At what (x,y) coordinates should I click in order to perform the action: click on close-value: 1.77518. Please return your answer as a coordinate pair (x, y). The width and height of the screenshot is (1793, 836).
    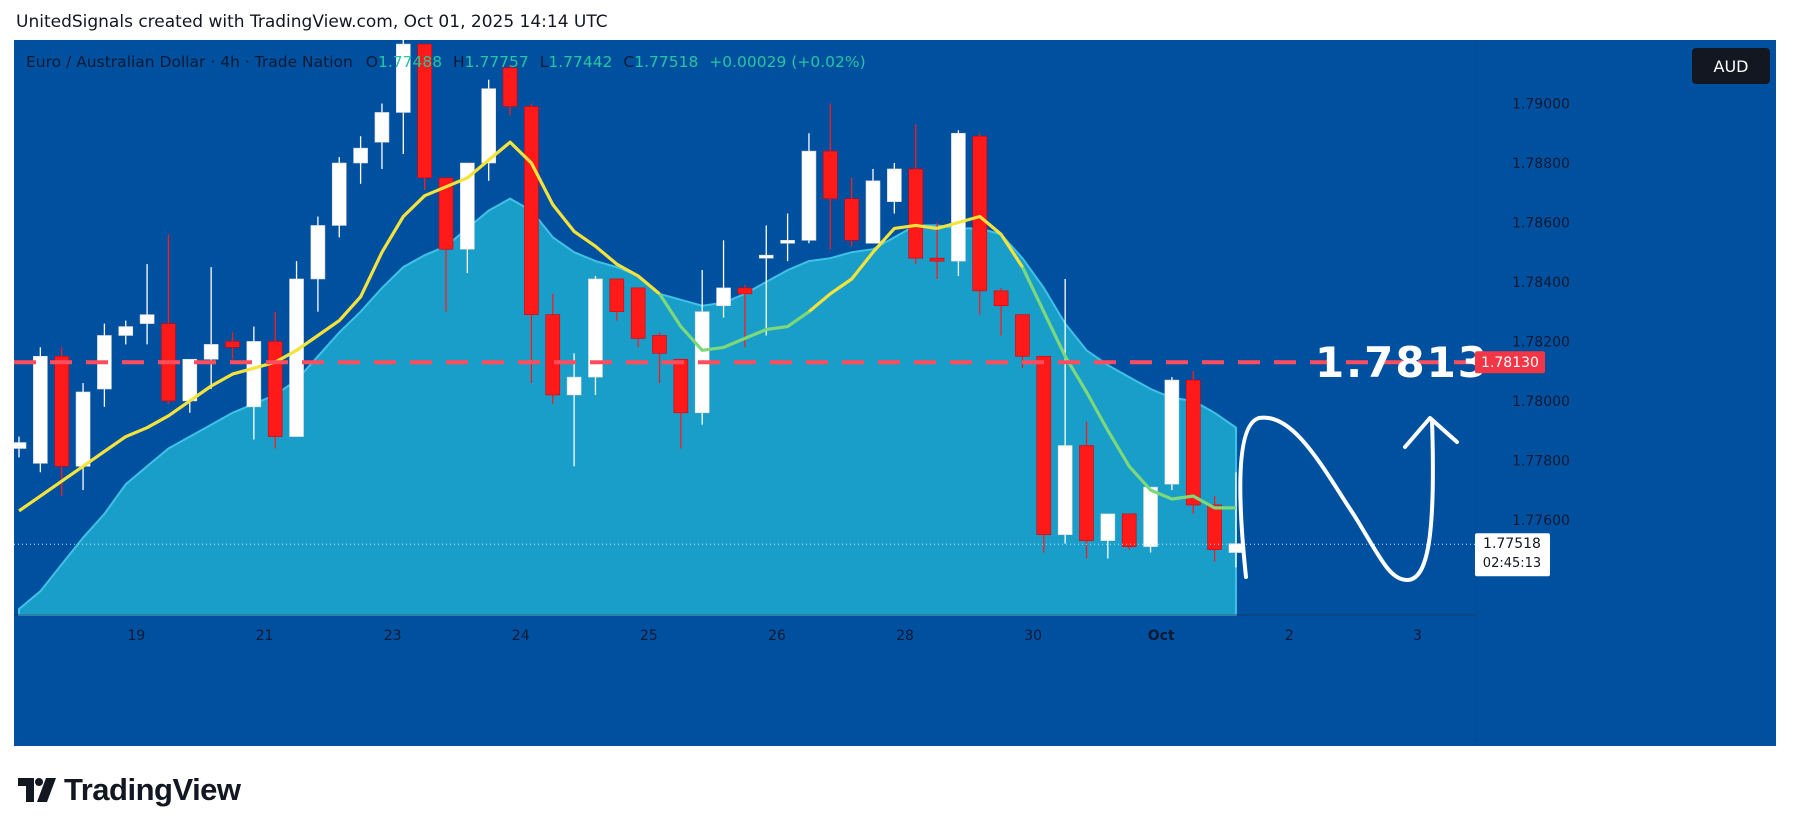
    Looking at the image, I should click on (666, 62).